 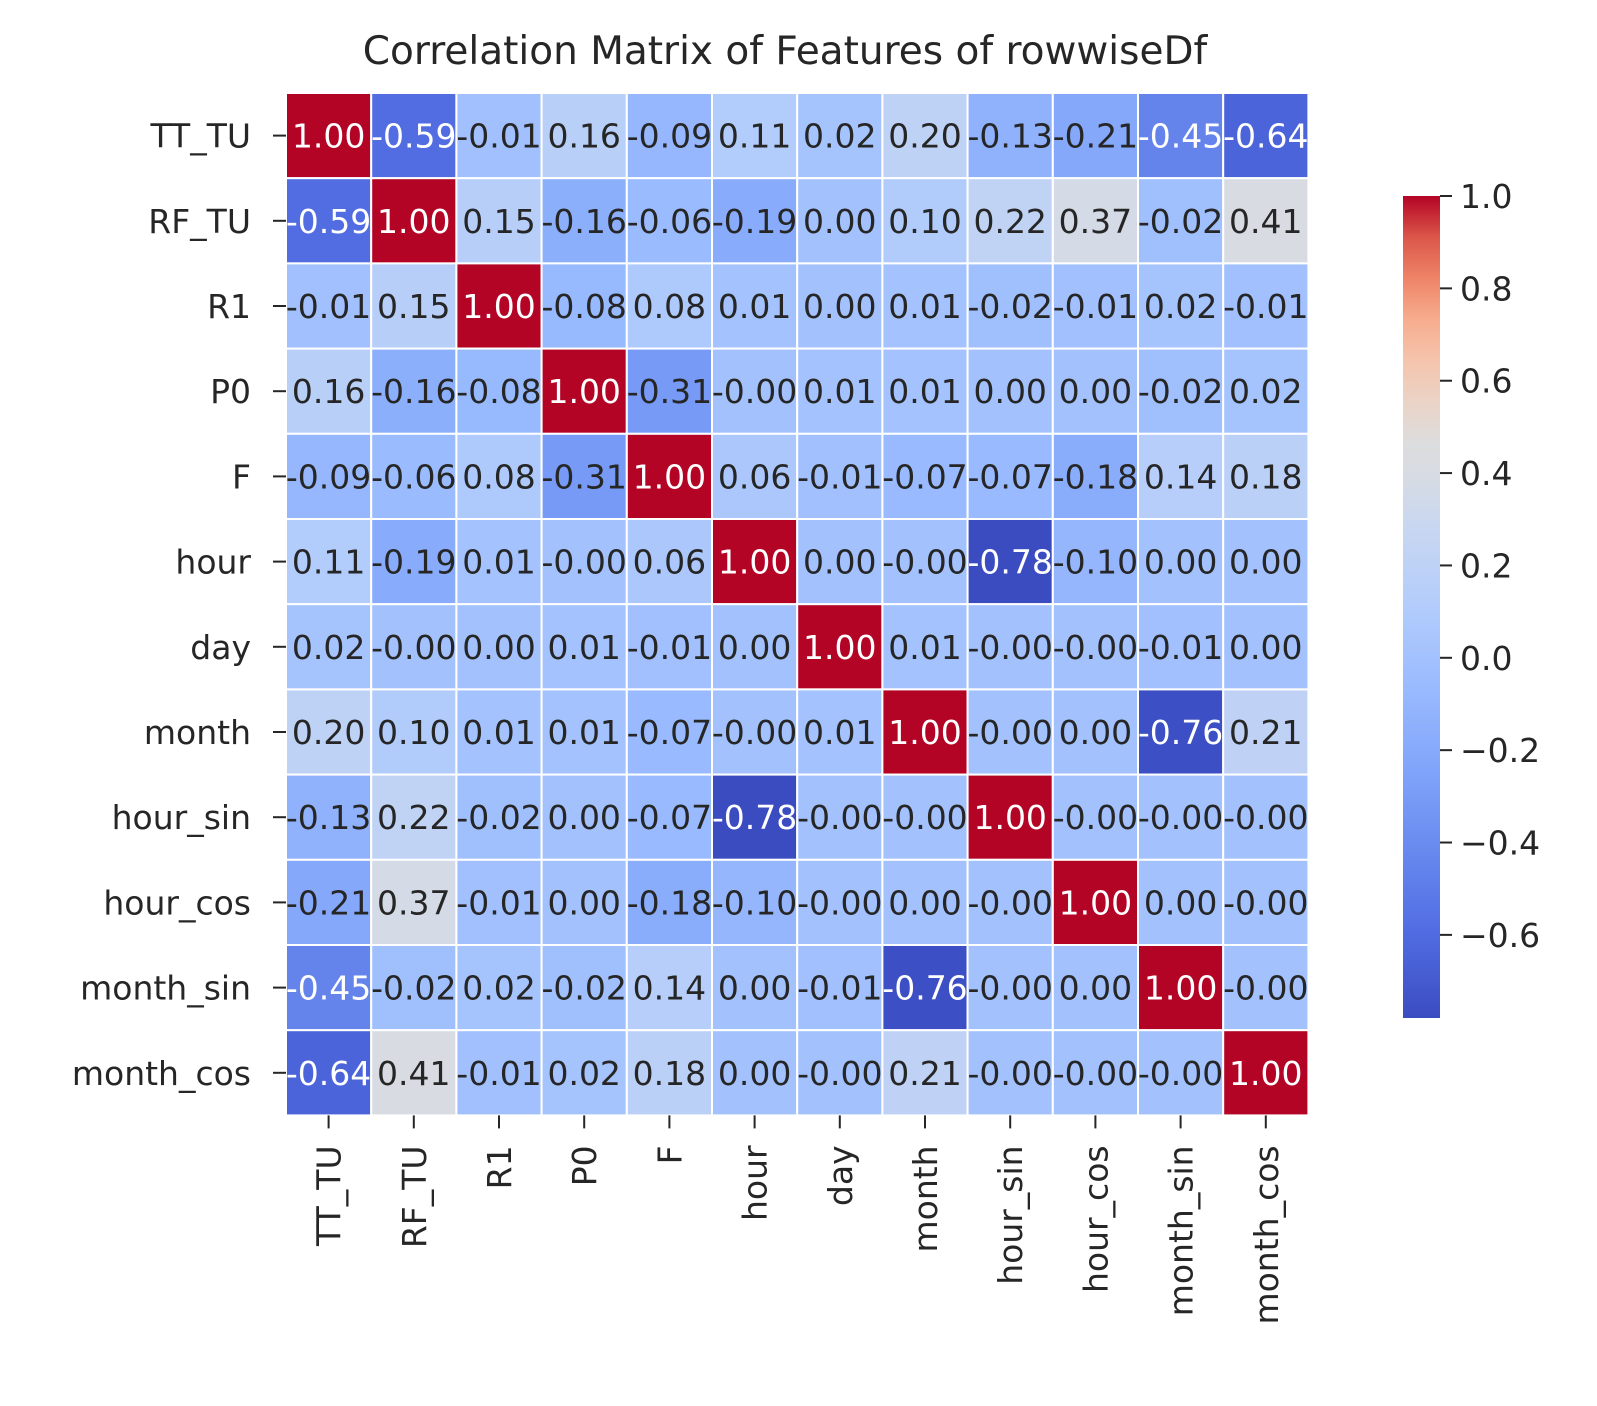 What do you see at coordinates (328, 221) in the screenshot?
I see `heatmap-cell-label: -0.59` at bounding box center [328, 221].